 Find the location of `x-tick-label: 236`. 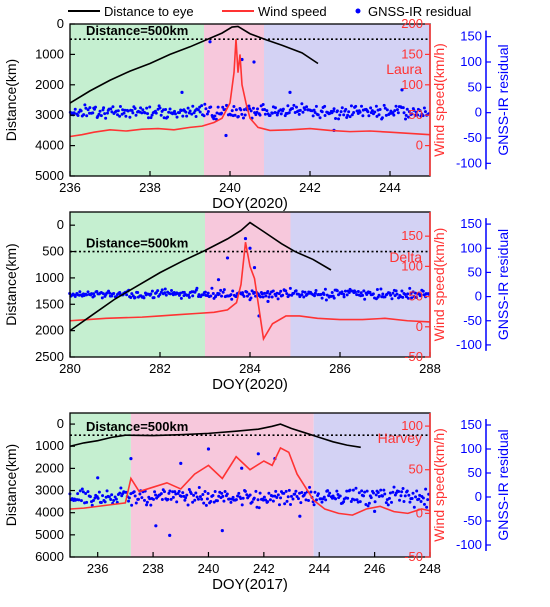

x-tick-label: 236 is located at coordinates (70, 187).